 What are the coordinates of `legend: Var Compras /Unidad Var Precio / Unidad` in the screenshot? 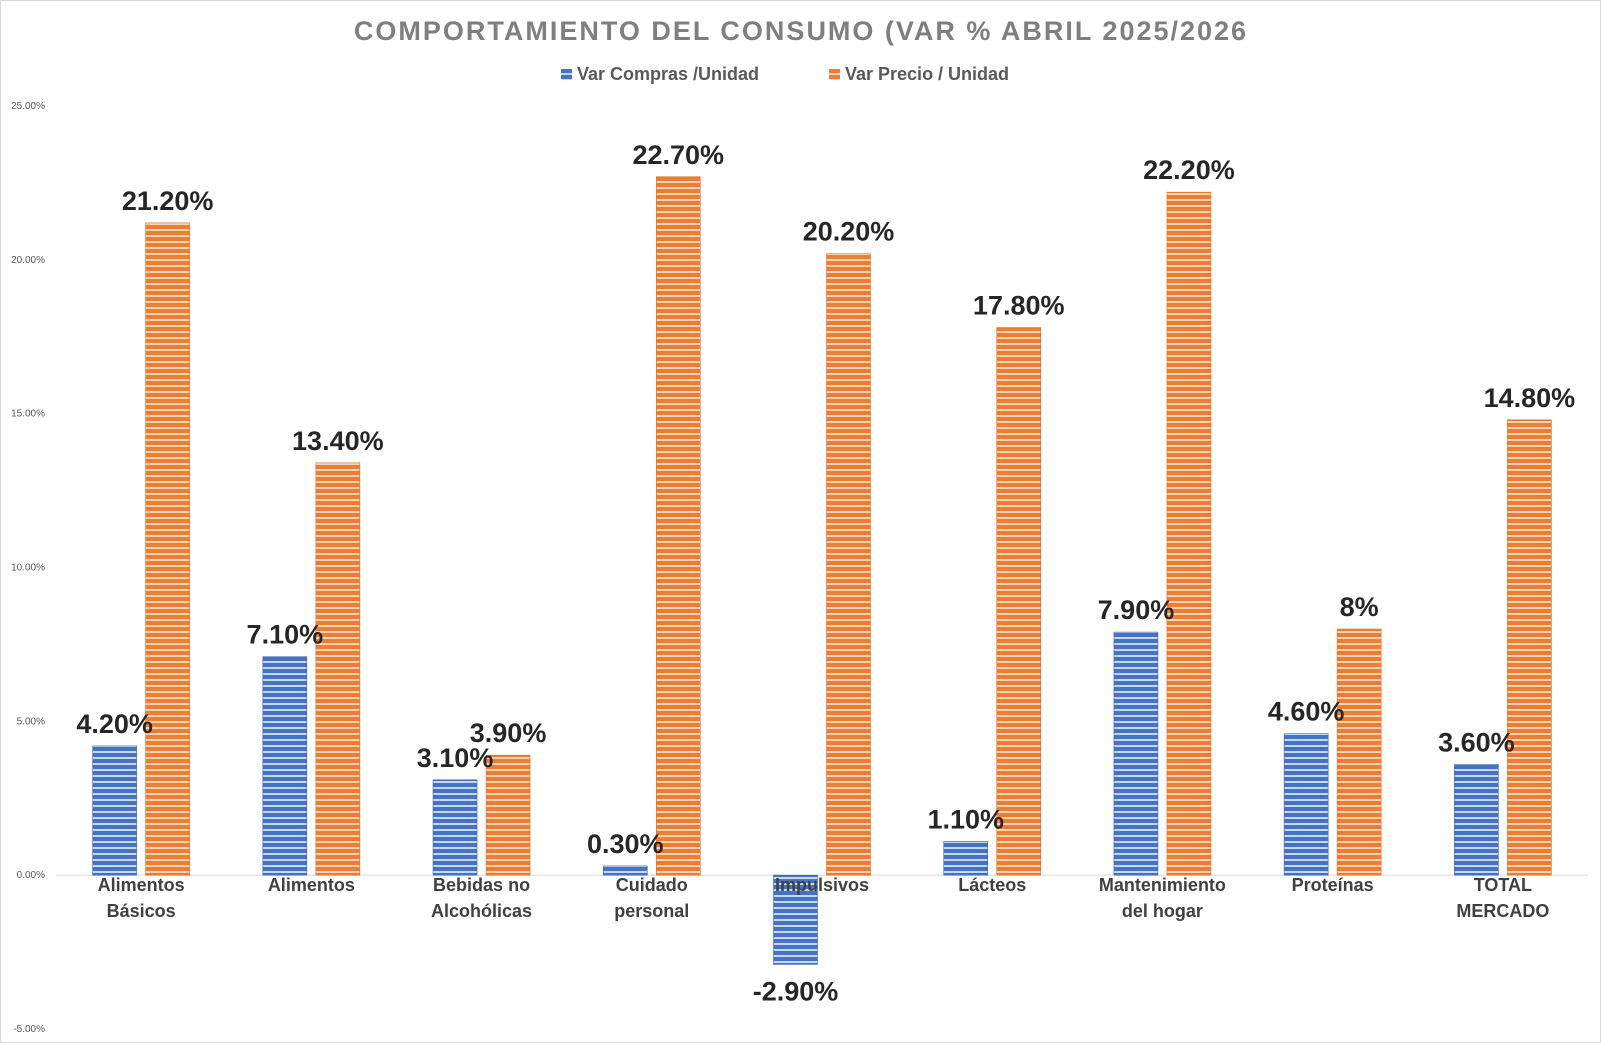 It's located at (785, 74).